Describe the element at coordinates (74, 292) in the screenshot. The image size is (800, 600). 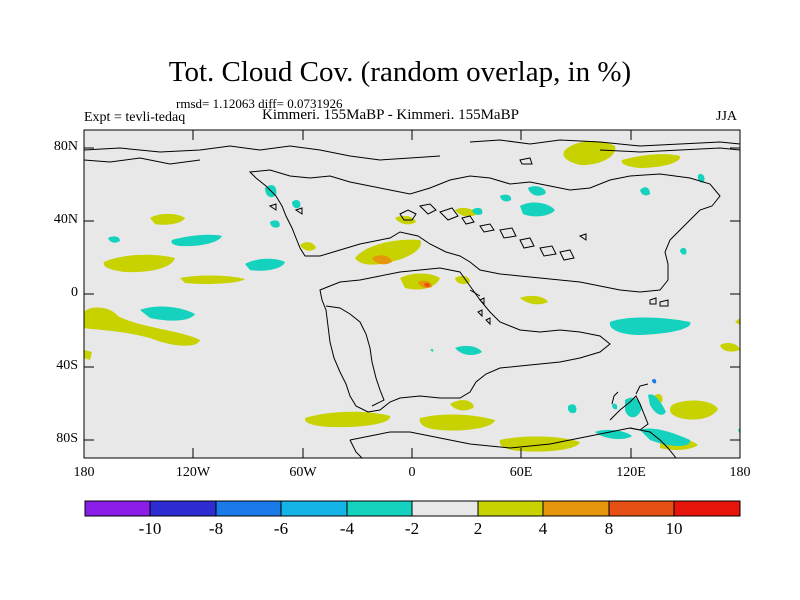
I see `y-axis-label: 0` at that location.